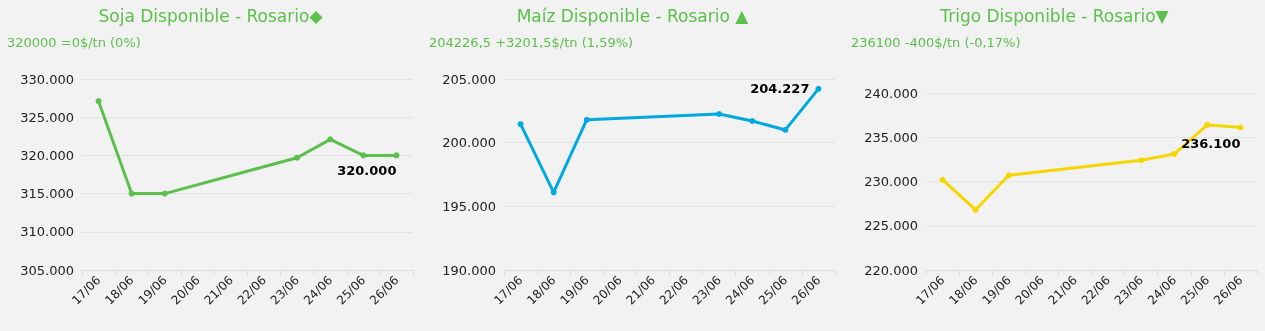 Image resolution: width=1265 pixels, height=331 pixels. I want to click on y-tick-label: 225.000, so click(891, 226).